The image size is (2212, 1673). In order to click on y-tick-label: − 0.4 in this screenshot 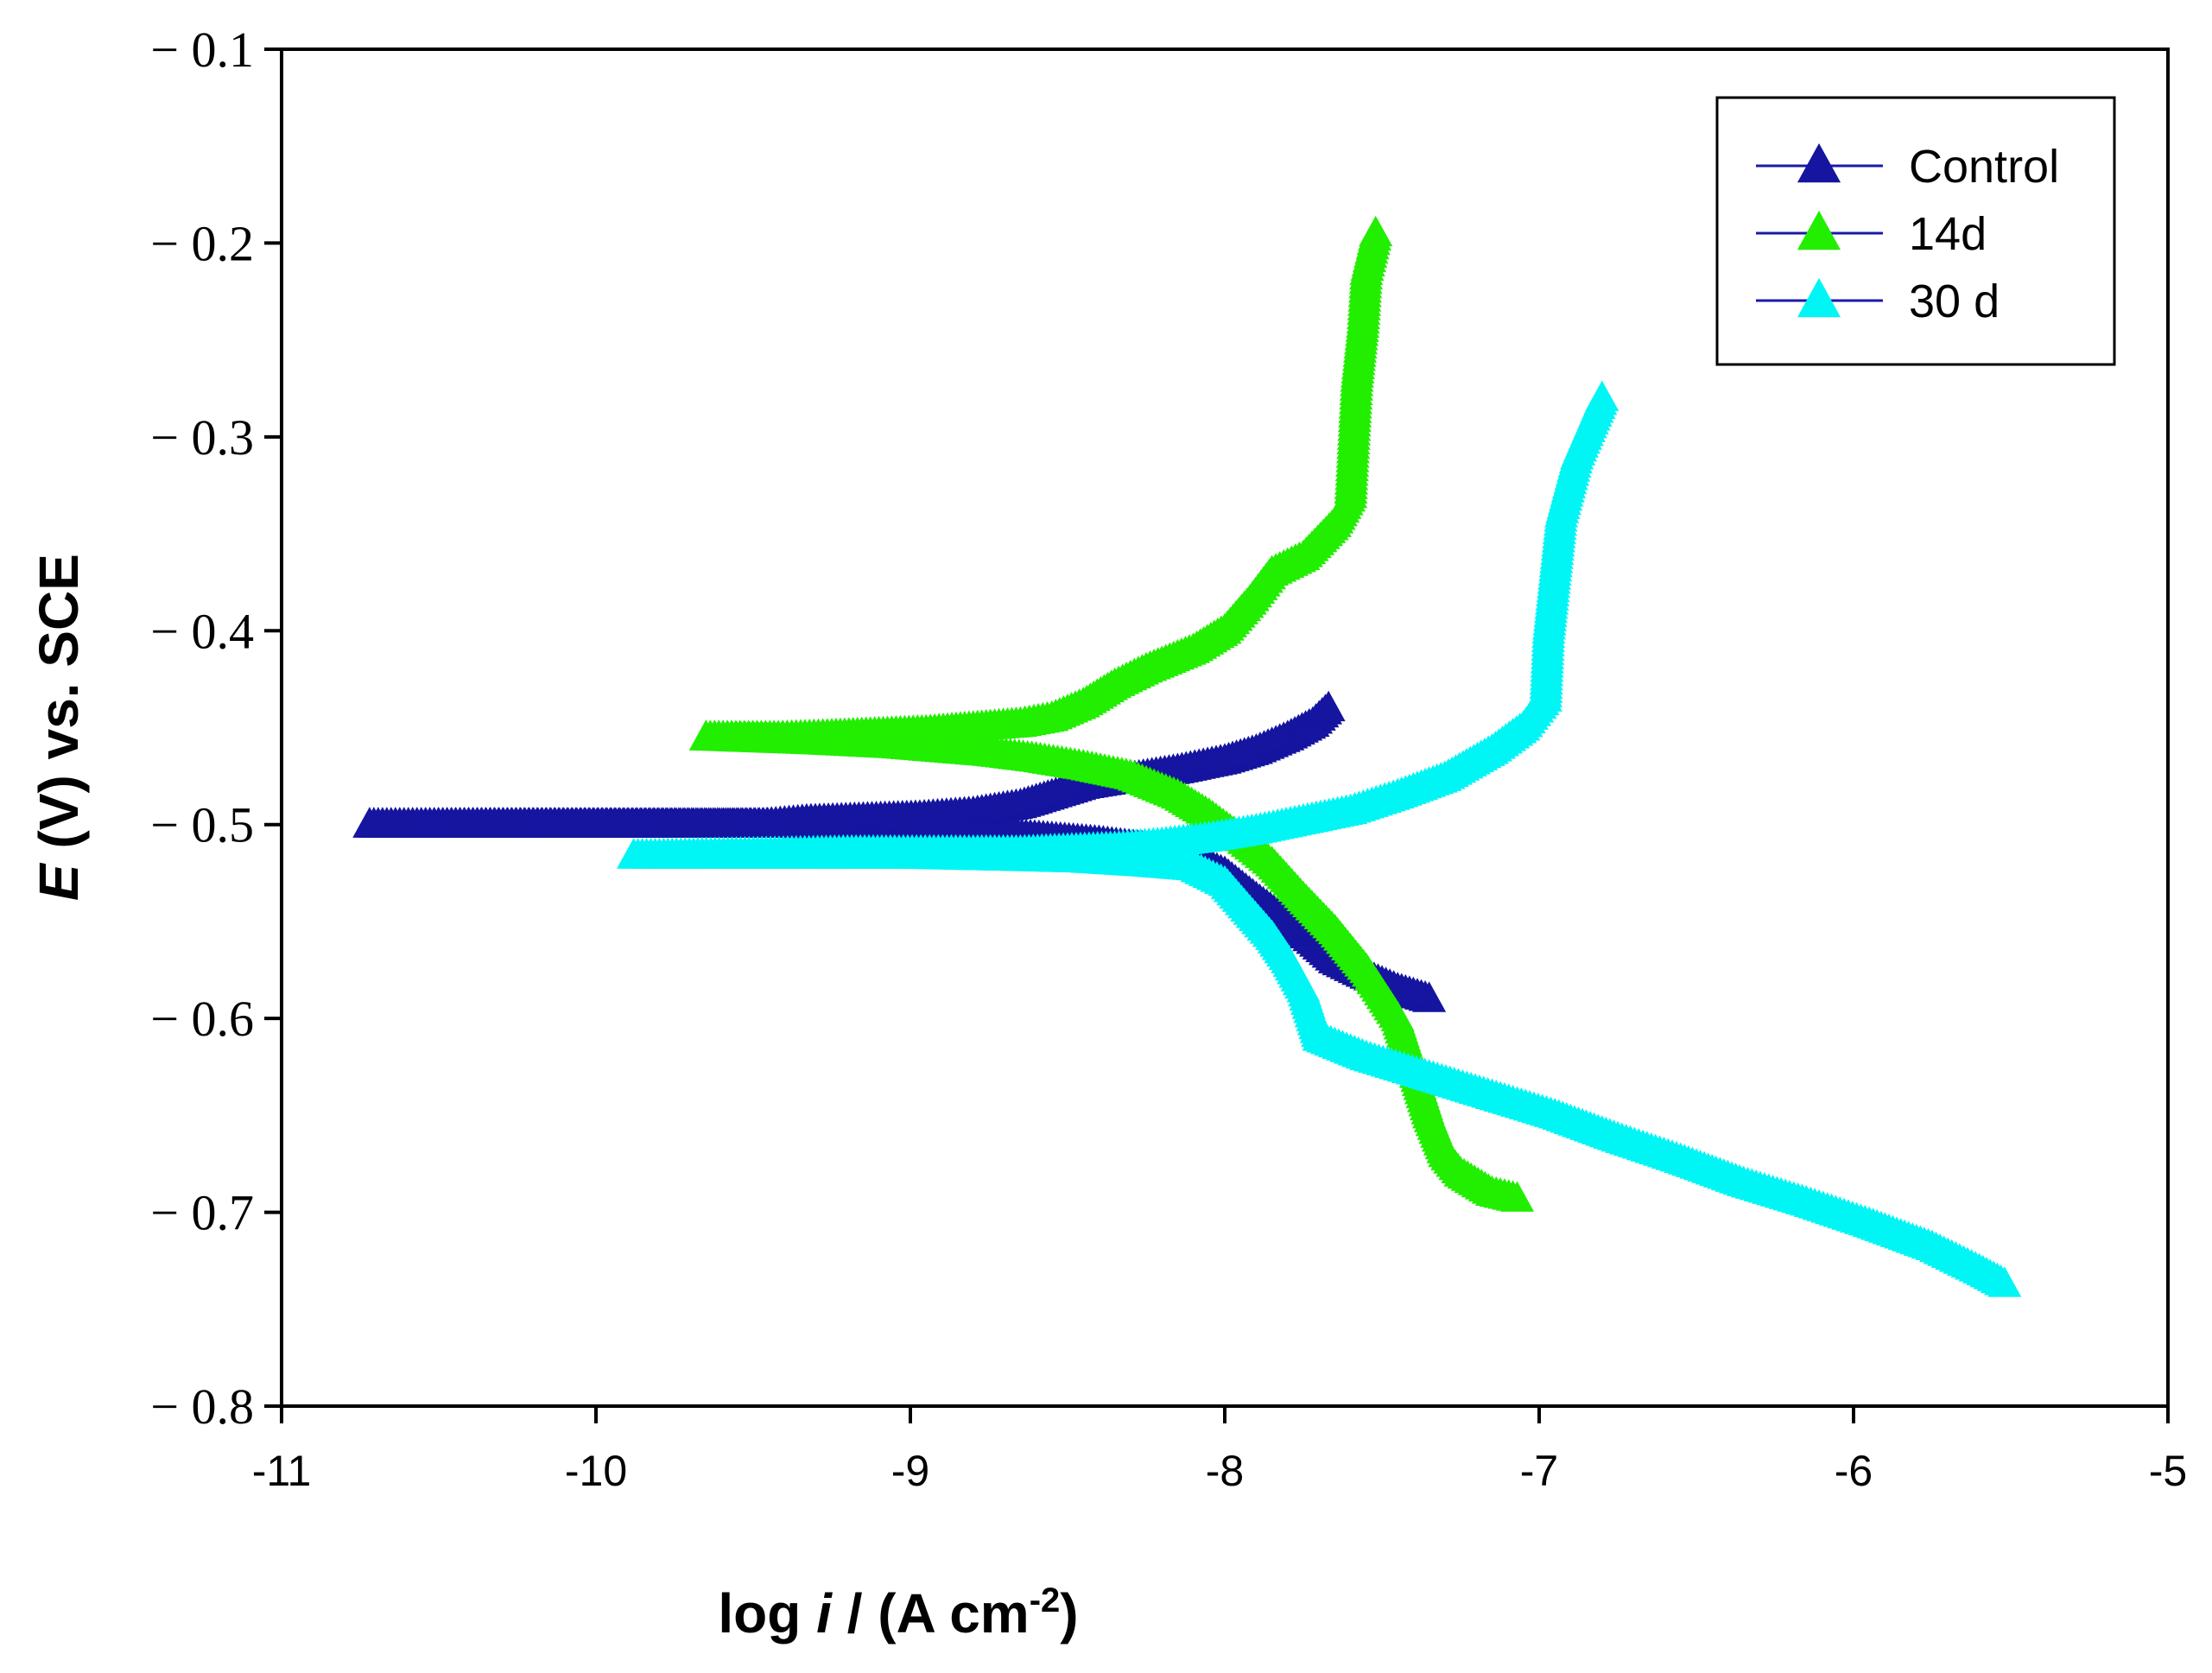, I will do `click(202, 631)`.